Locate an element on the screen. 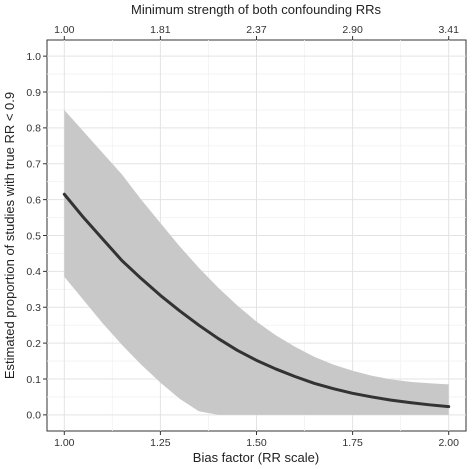 The image size is (474, 469). x-tick-label: 1.25 is located at coordinates (160, 443).